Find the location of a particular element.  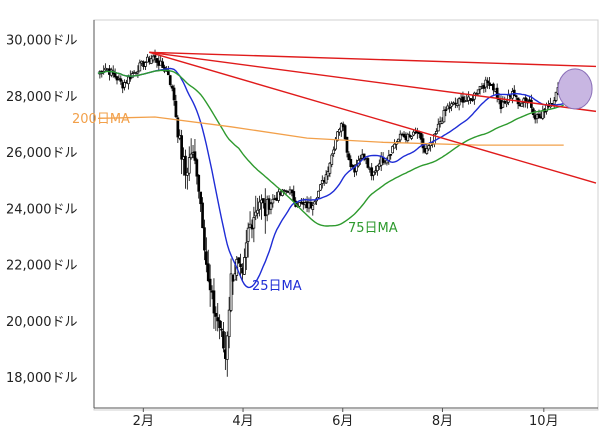

highlight-marker is located at coordinates (575, 89).